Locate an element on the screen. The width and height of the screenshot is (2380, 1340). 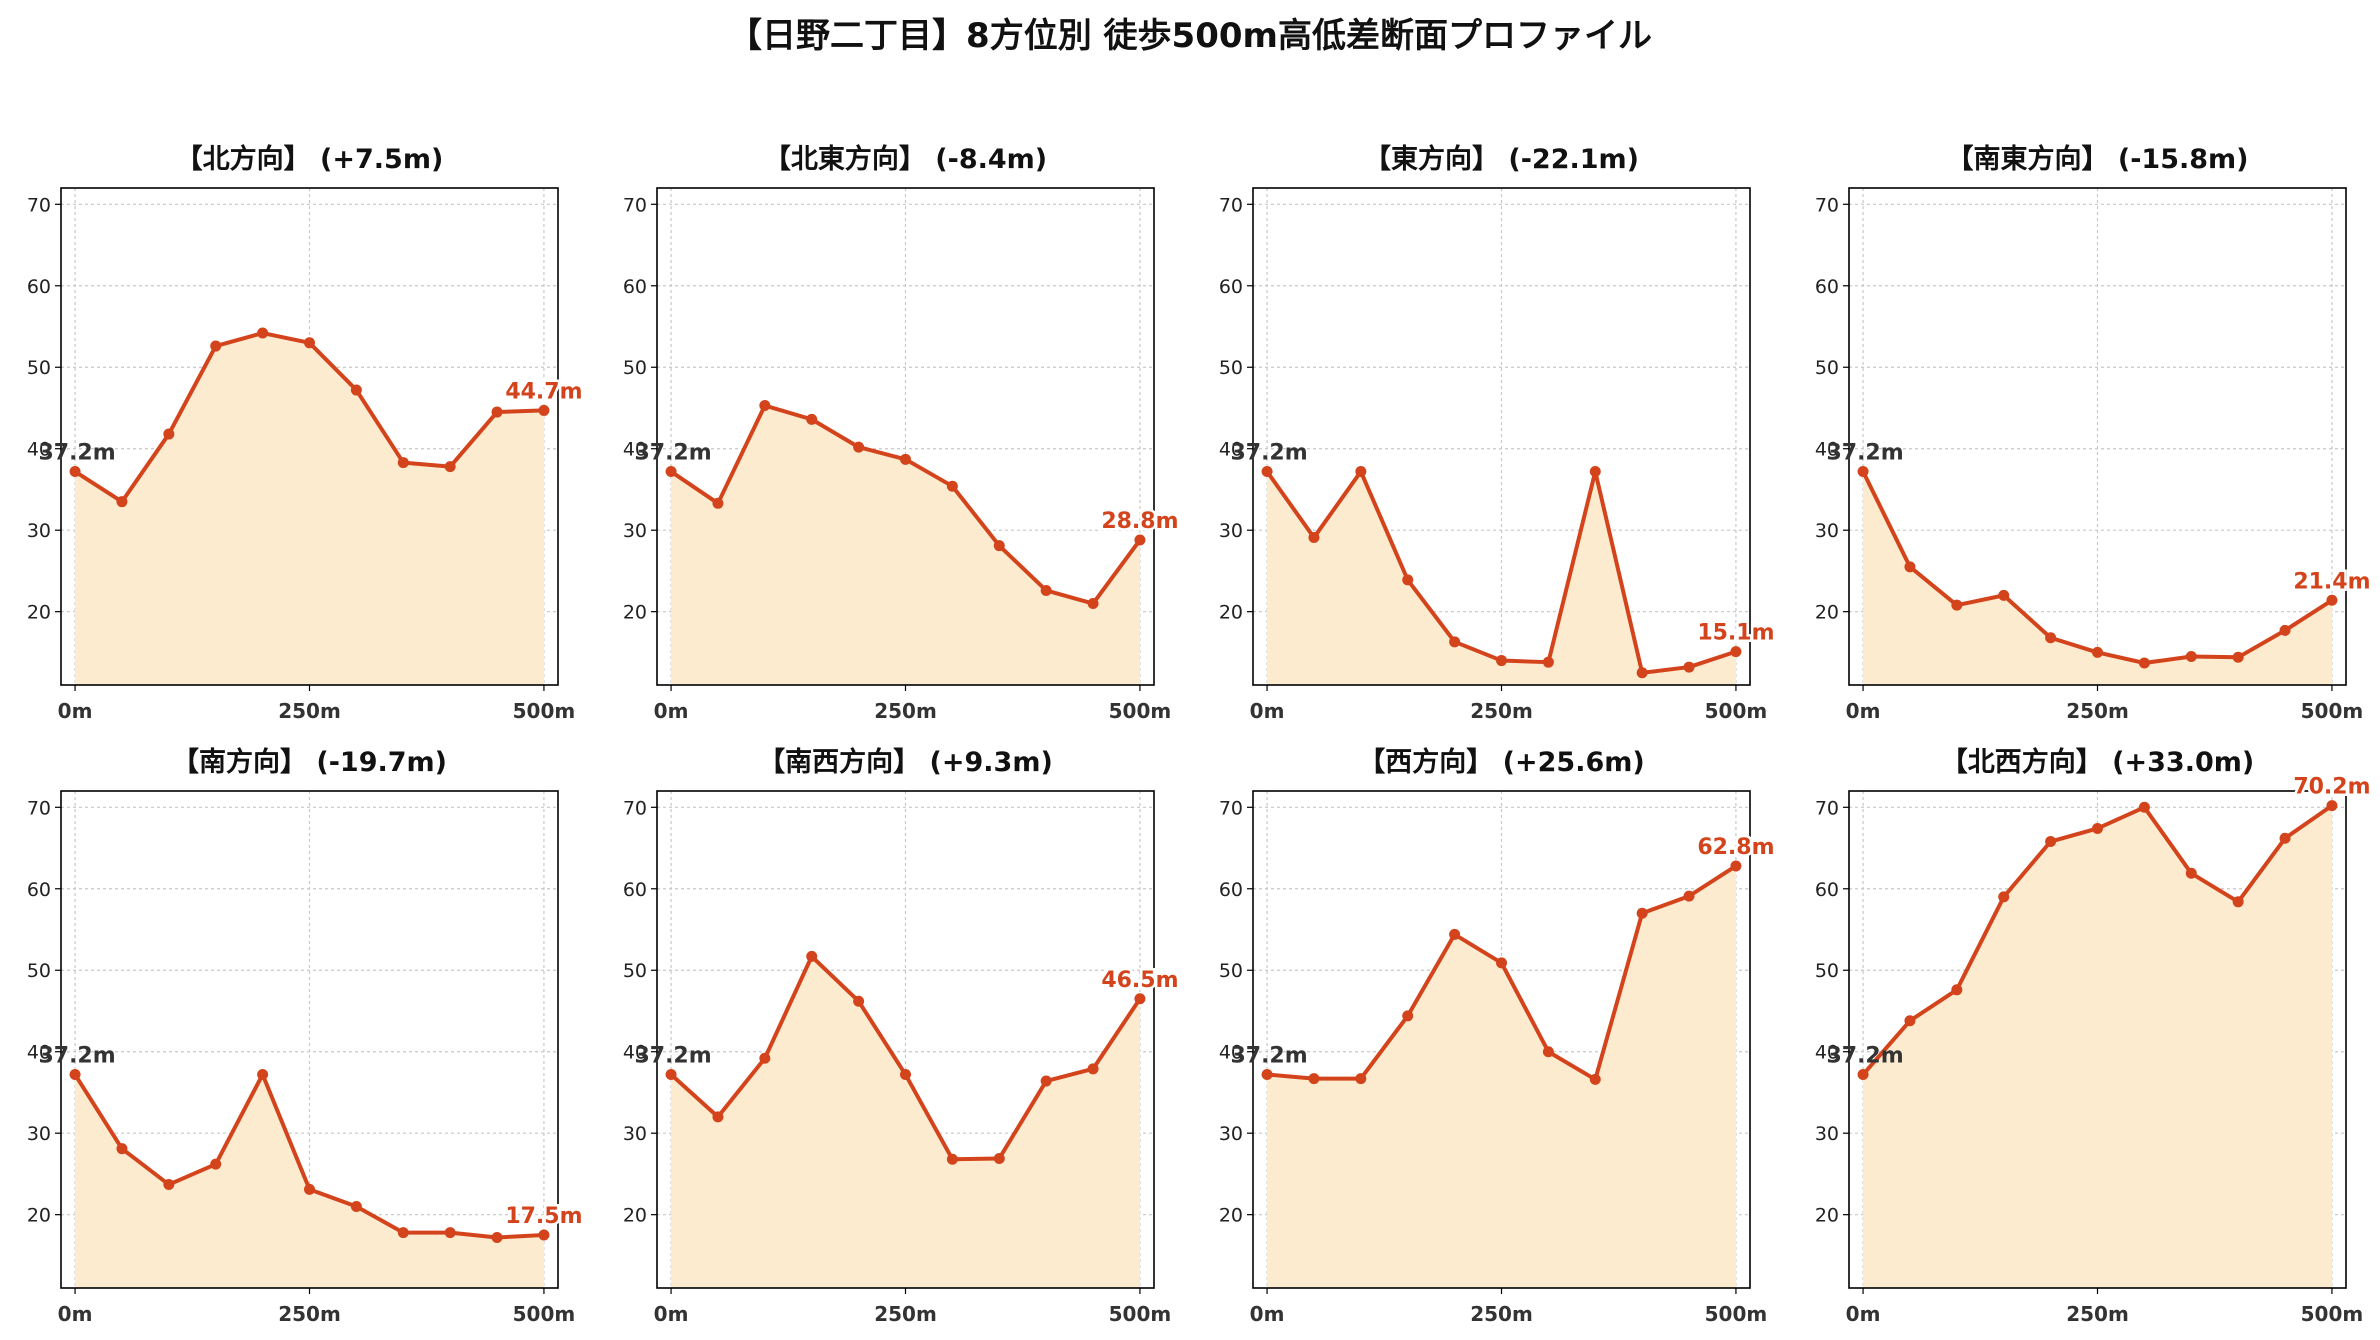
chart-title: 【北東方向】 (-8.4m) is located at coordinates (905, 159).